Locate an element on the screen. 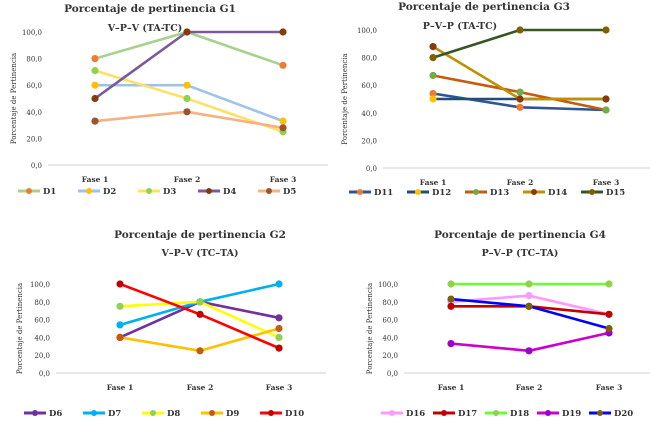 Image resolution: width=654 pixels, height=433 pixels. chart-subtitle: P–V–P (TC–TA) is located at coordinates (520, 253).